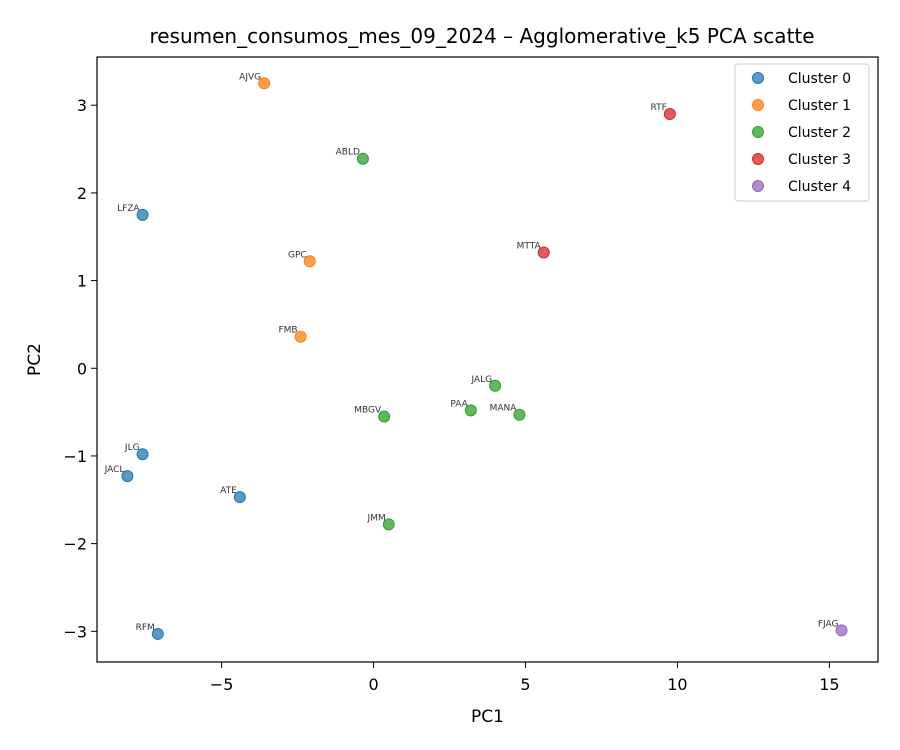  I want to click on series-cluster-0: LFZA JLG JACL ATE RFM, so click(175, 422).